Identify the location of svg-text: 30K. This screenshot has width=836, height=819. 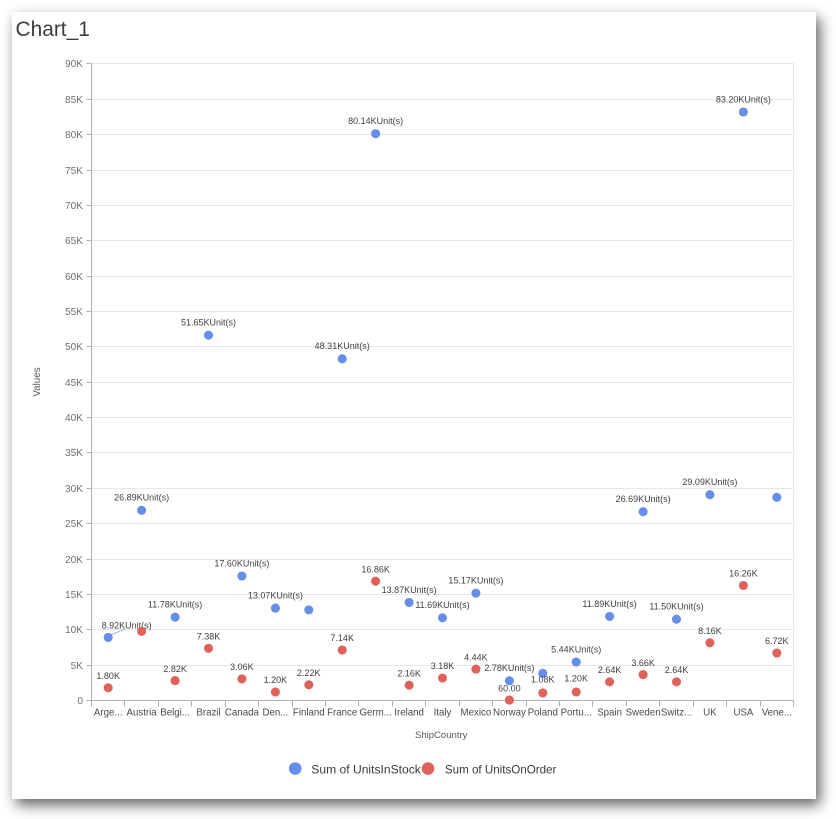
(74, 489).